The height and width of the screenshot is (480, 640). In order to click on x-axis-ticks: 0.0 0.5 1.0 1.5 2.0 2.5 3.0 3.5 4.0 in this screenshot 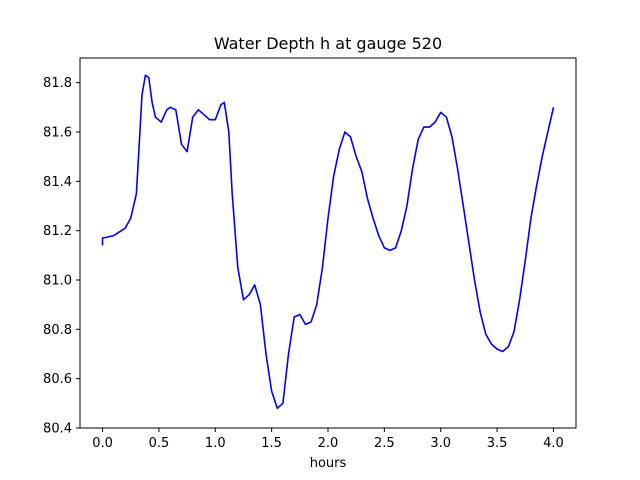, I will do `click(328, 439)`.